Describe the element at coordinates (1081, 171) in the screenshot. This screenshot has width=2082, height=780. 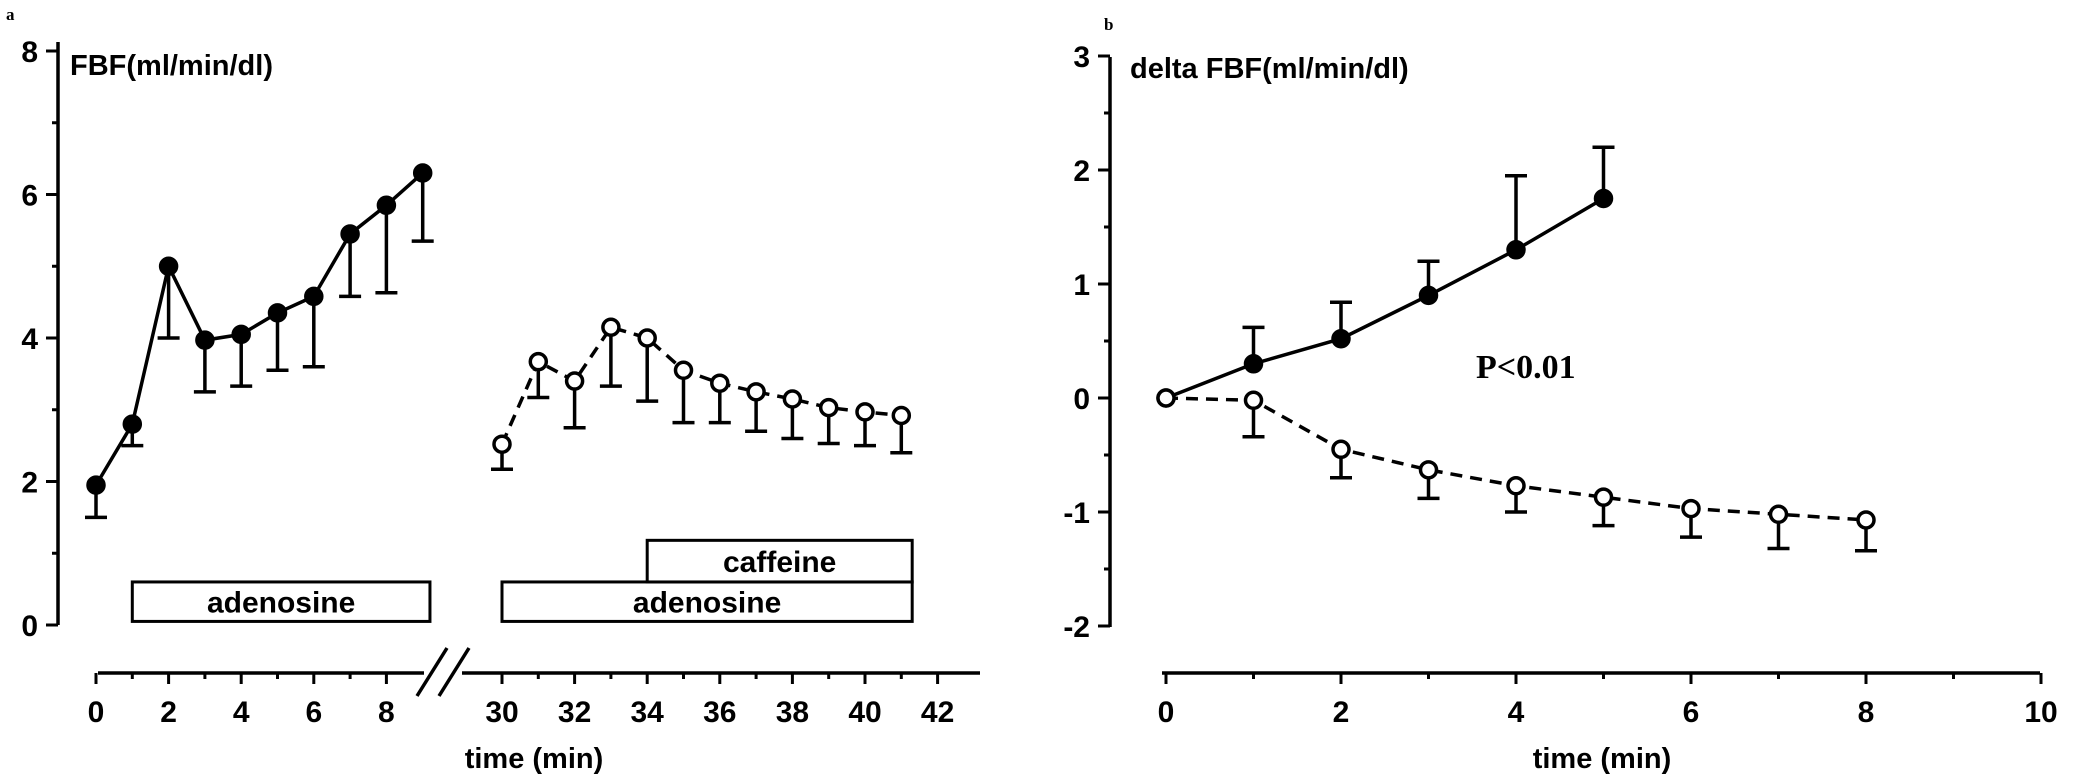
I see `panel-b-y-tick-label: 2` at that location.